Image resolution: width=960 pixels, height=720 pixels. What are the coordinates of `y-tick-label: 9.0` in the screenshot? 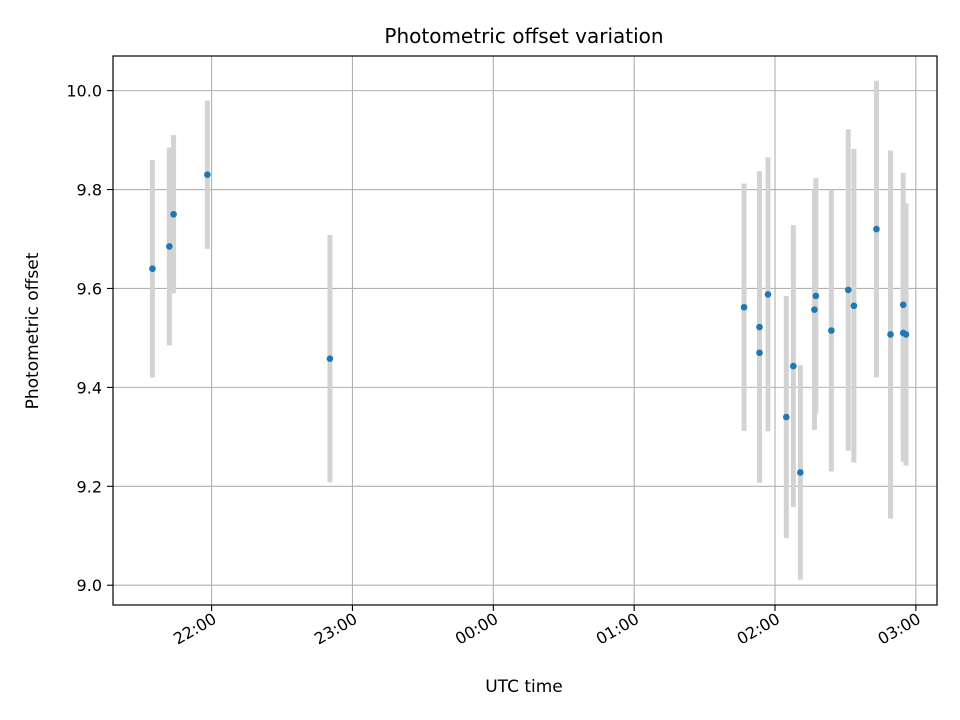 It's located at (89, 585).